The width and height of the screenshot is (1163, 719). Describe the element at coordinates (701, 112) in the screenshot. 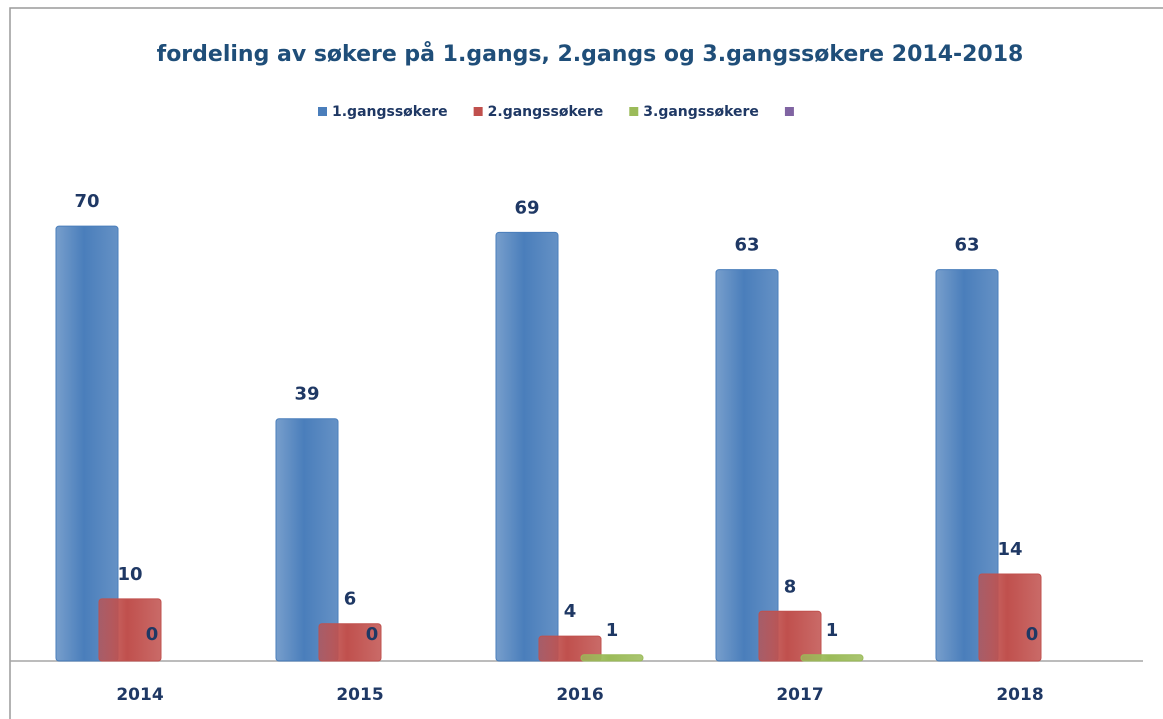

I see `legend-label: 3.gangssøkere` at that location.